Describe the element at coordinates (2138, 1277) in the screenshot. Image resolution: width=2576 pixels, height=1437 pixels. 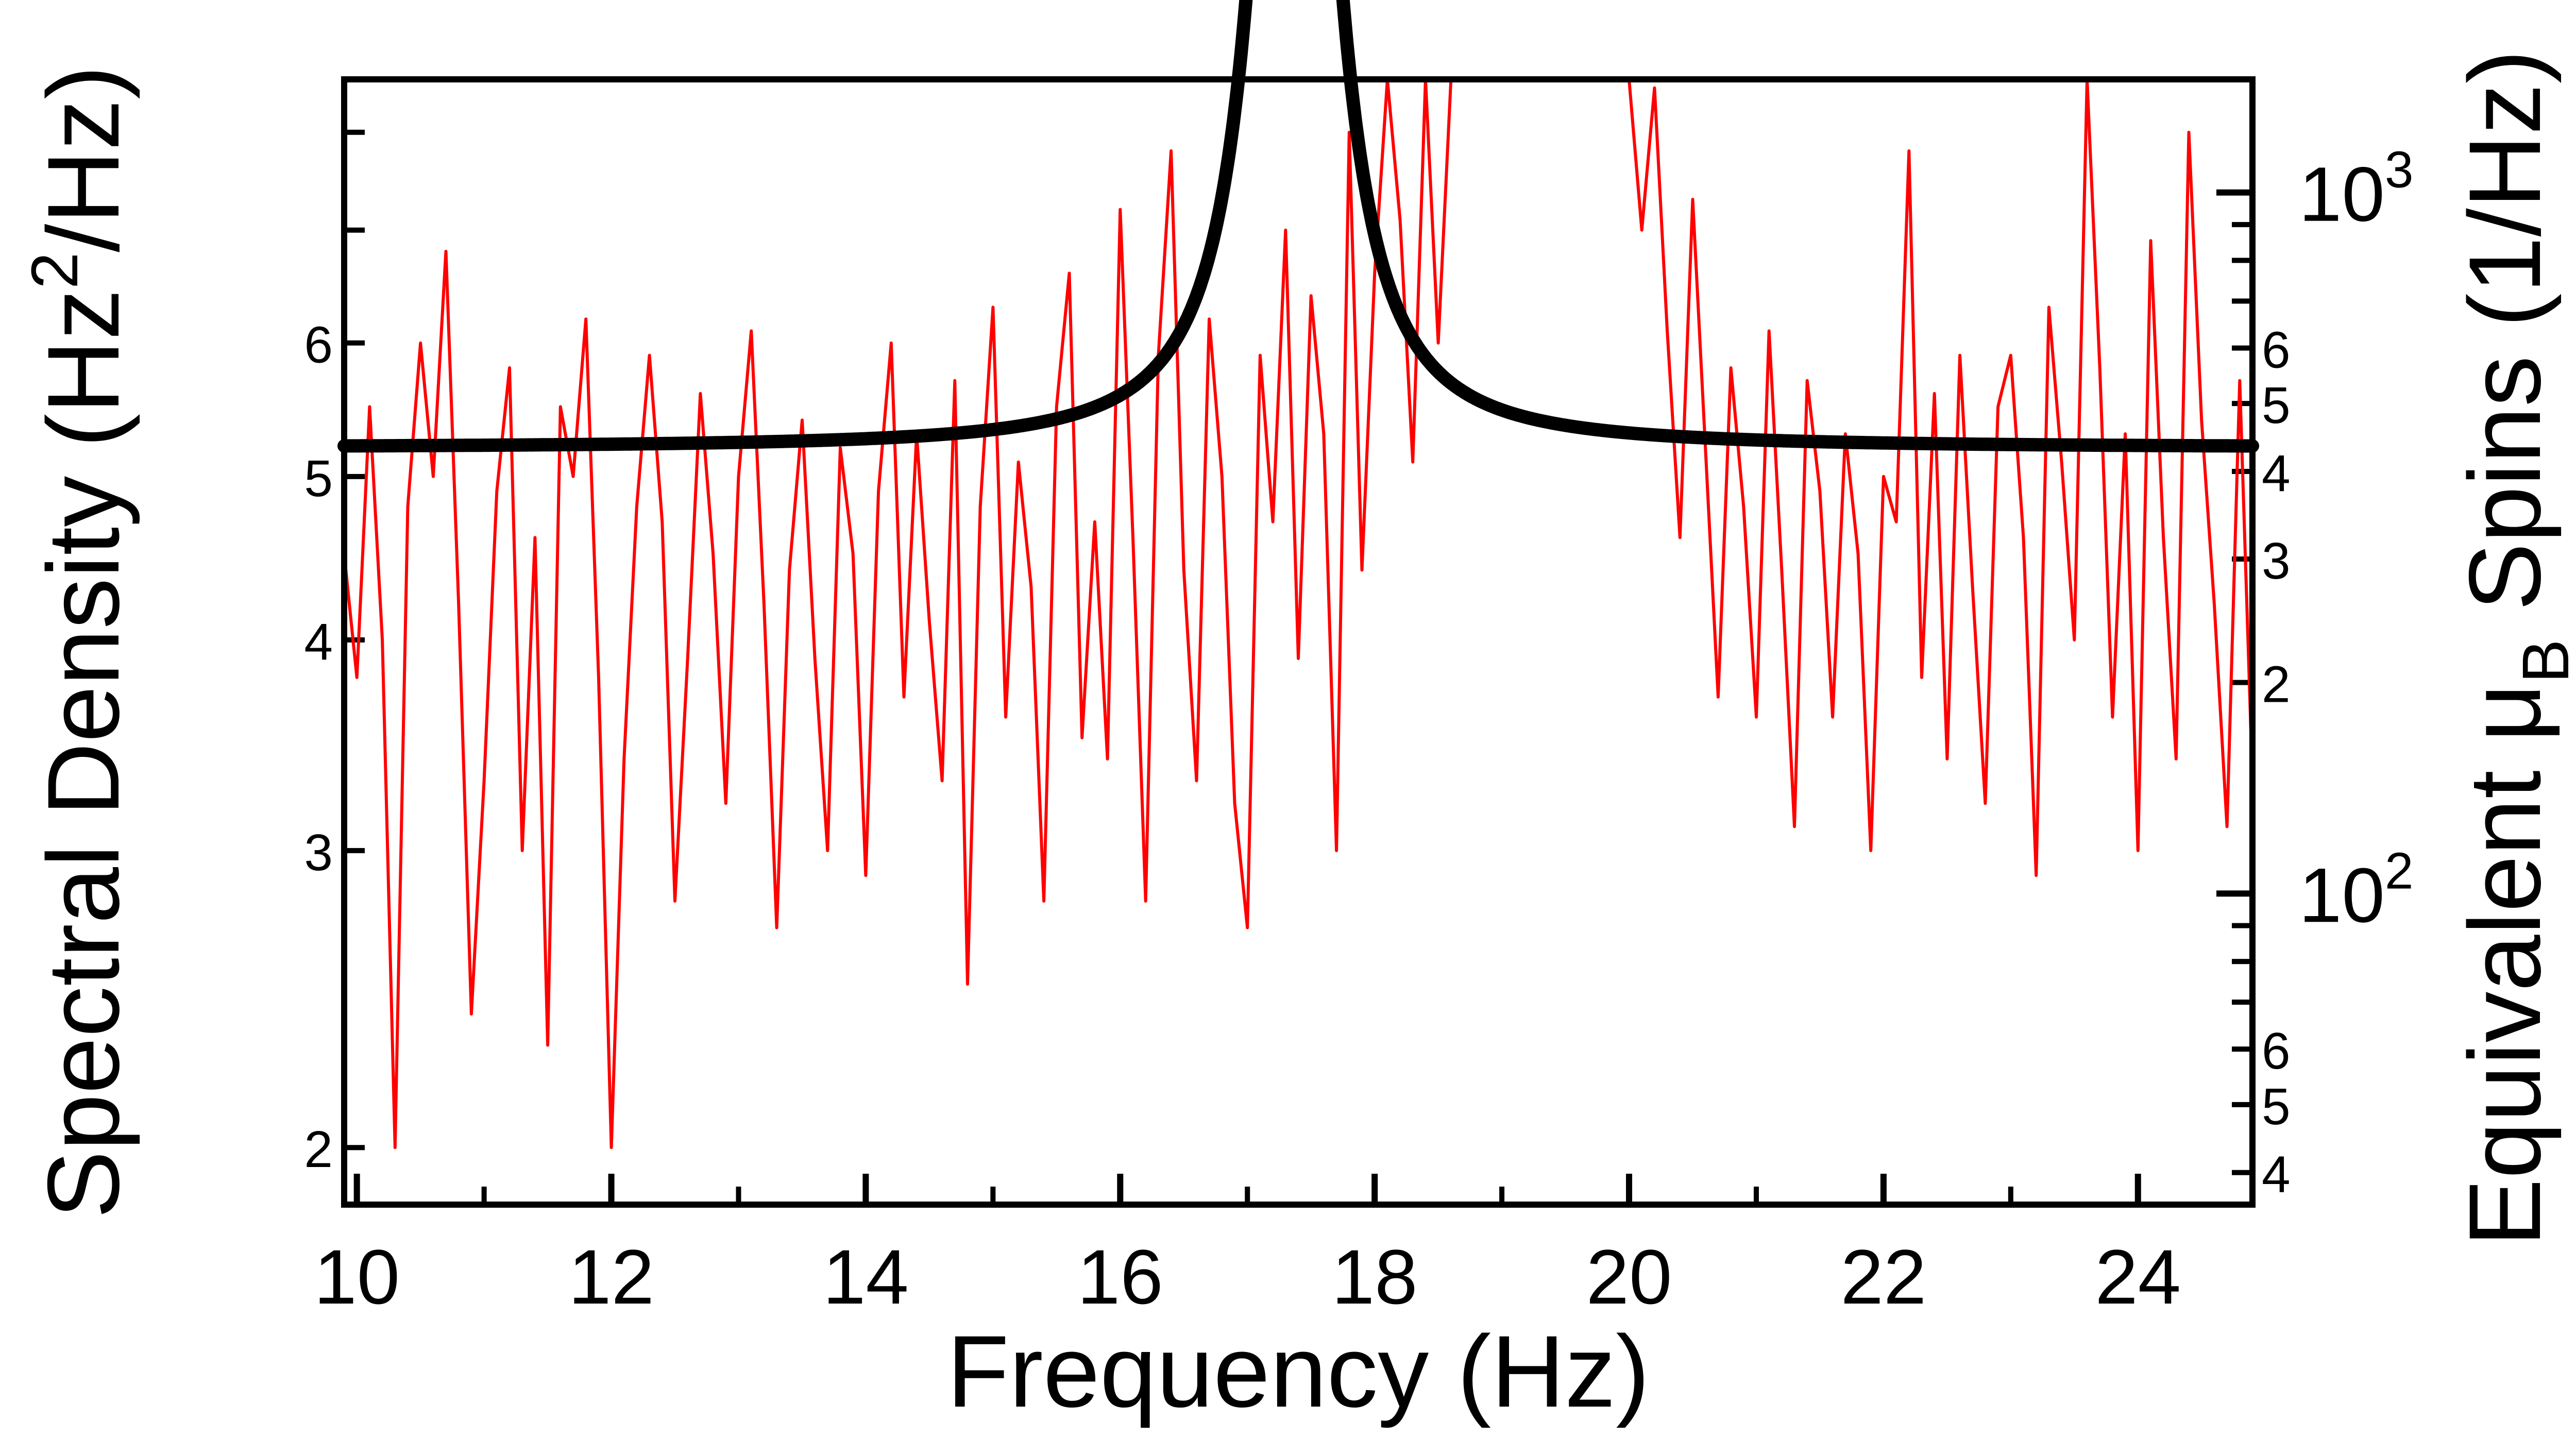
I see `x-tick-label: 24` at that location.